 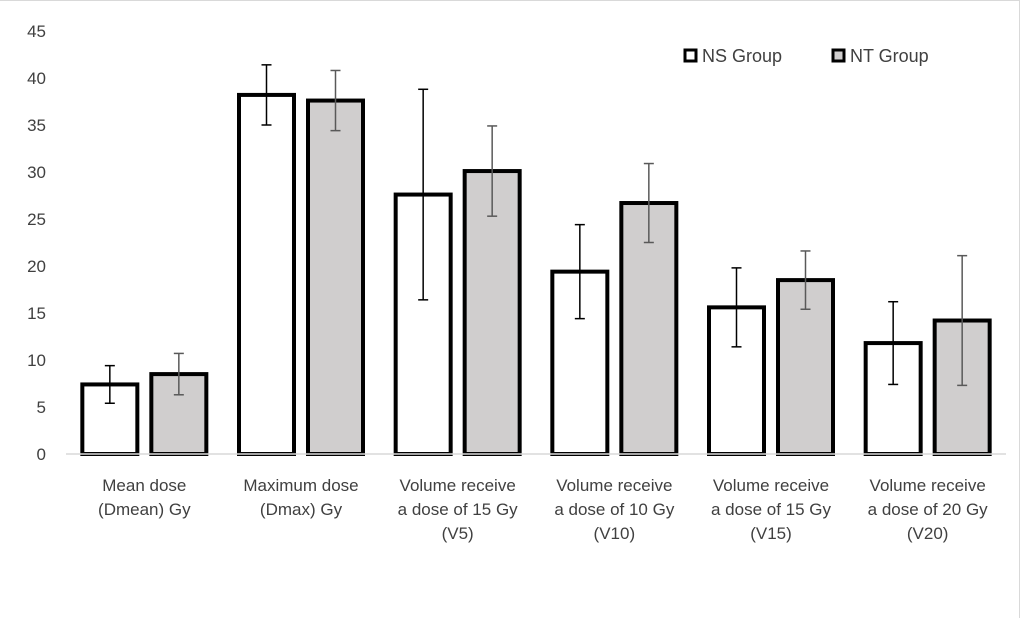 I want to click on legend: NS Group NT Group, so click(x=806, y=56).